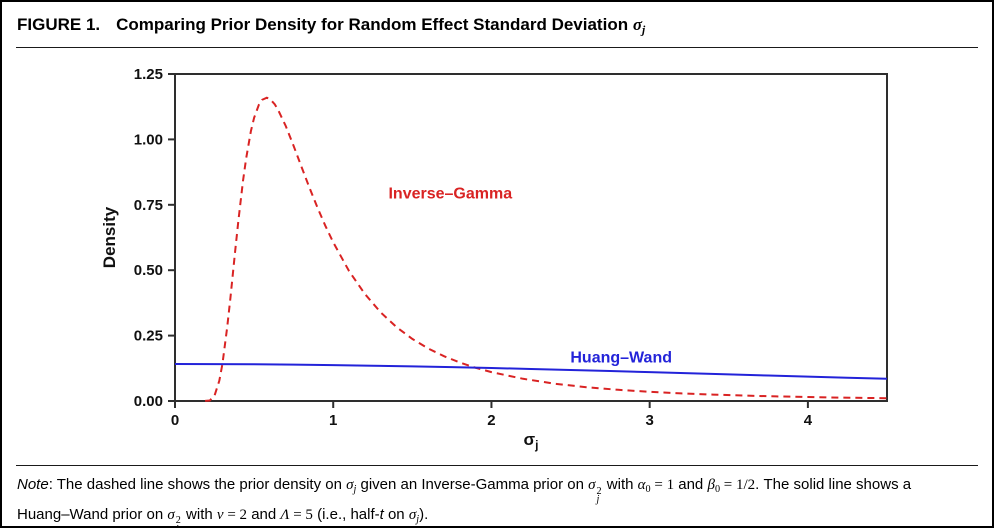  Describe the element at coordinates (109, 237) in the screenshot. I see `y-axis-title: Density` at that location.